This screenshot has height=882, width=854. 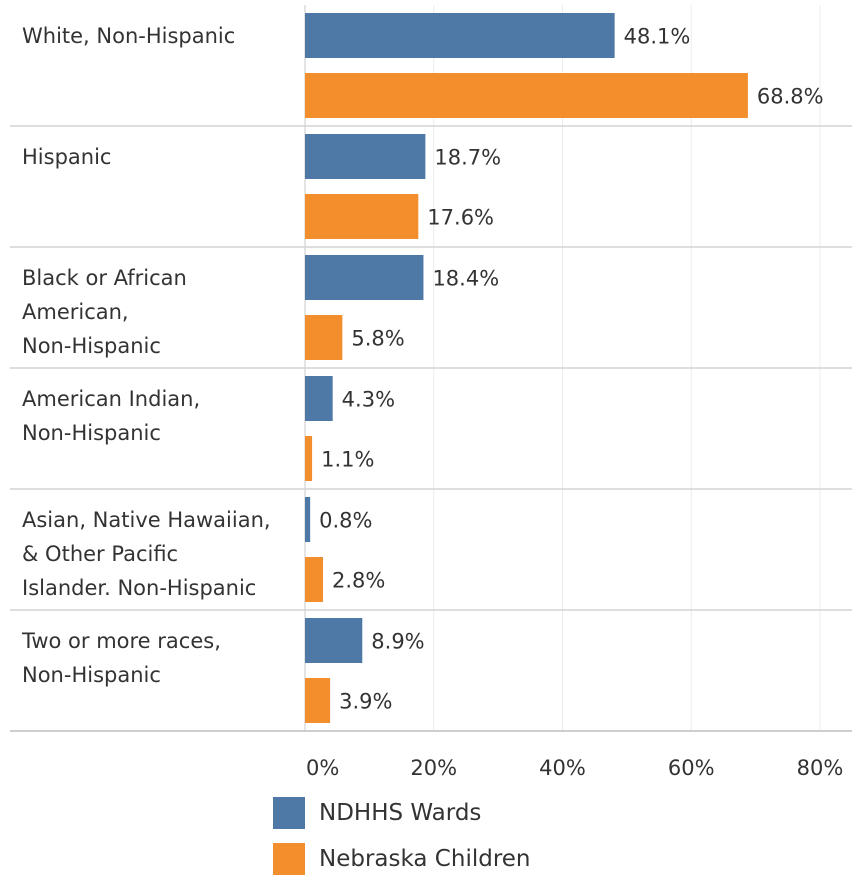 I want to click on legend: NDHHS Wards Nebraska Children, so click(x=402, y=836).